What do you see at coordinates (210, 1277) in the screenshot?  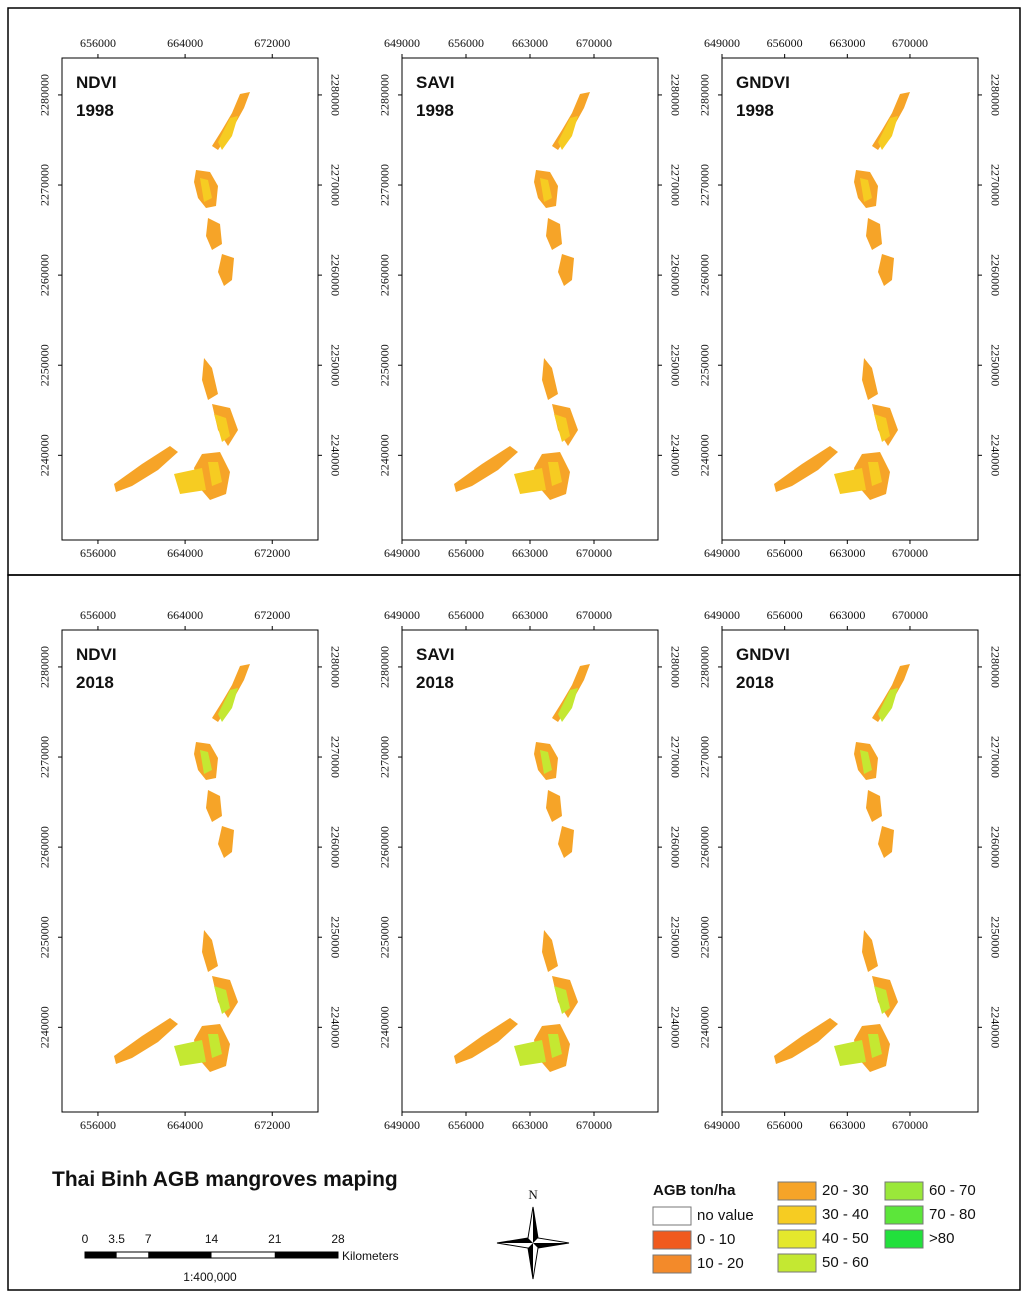 I see `scale-ratio: 1:400,000` at bounding box center [210, 1277].